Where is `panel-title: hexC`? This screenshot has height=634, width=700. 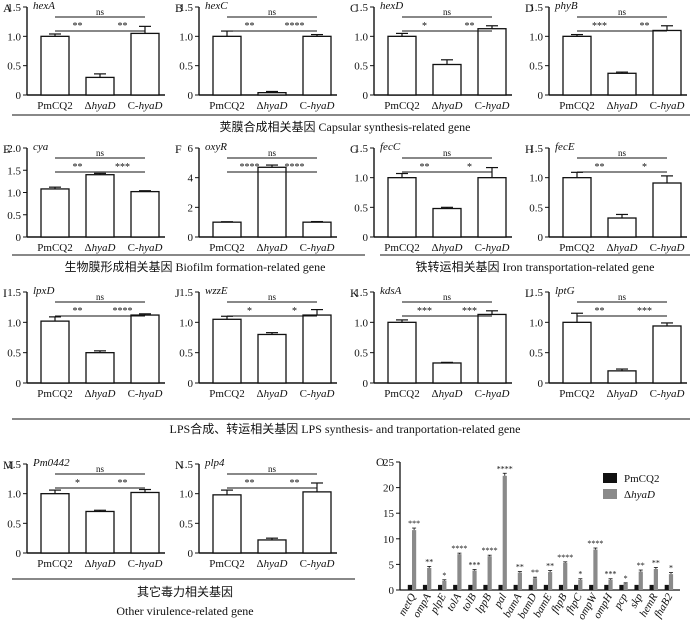
panel-title: hexC is located at coordinates (216, 6).